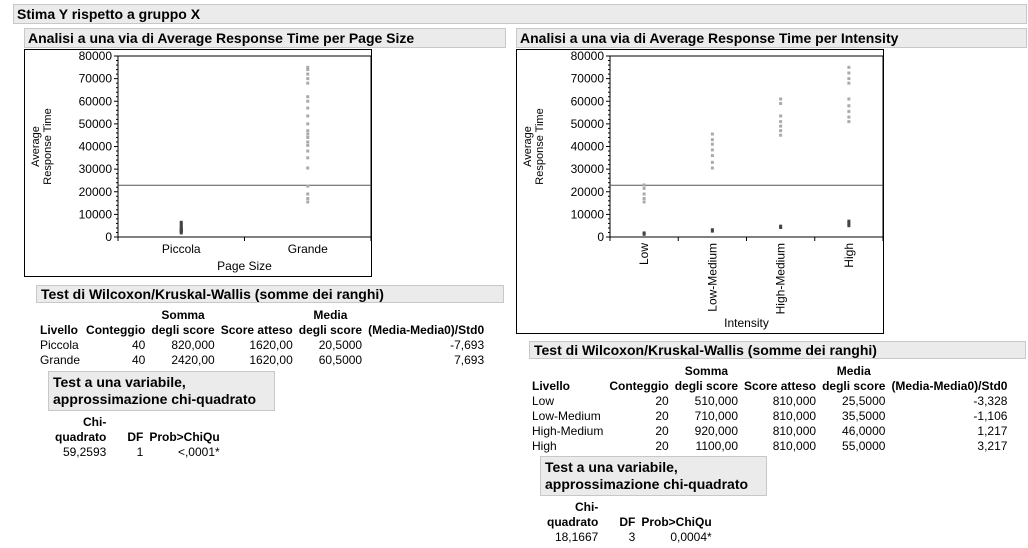 This screenshot has width=1028, height=548. I want to click on x-tick-label: Piccola, so click(181, 249).